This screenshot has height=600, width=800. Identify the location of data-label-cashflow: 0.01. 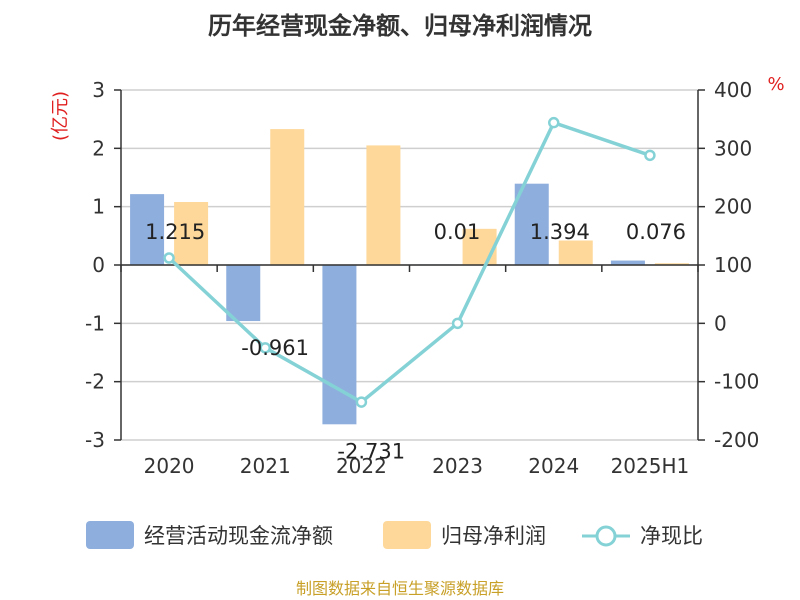
(457, 232).